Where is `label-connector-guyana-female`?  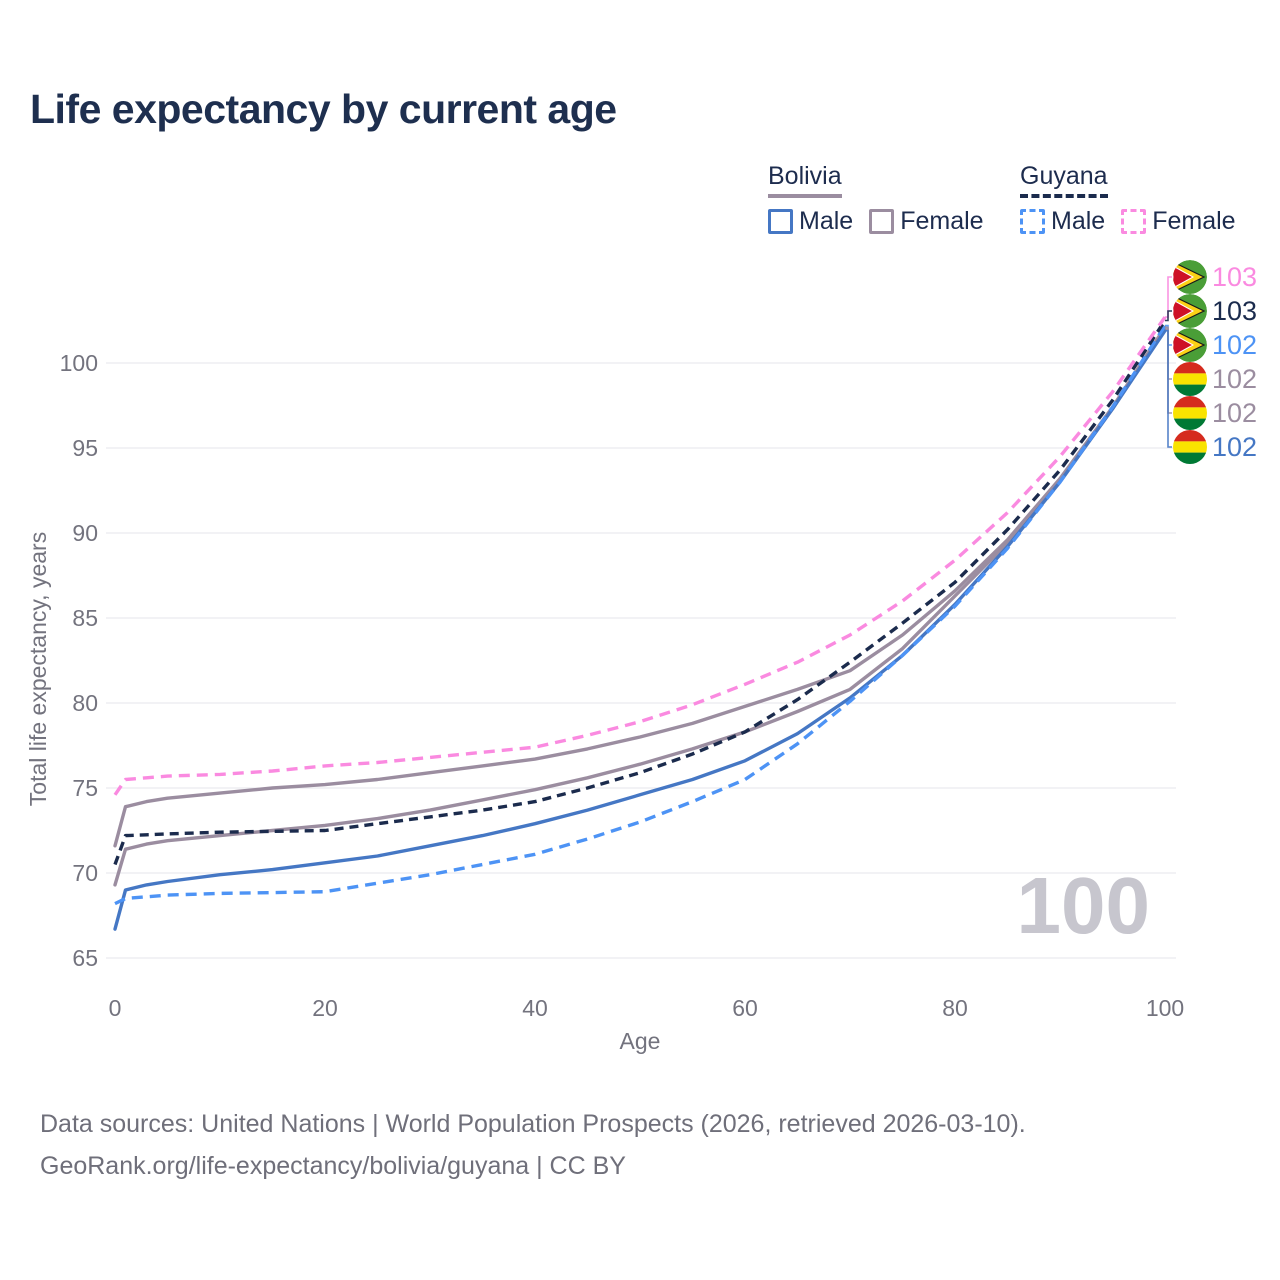 label-connector-guyana-female is located at coordinates (1168, 297).